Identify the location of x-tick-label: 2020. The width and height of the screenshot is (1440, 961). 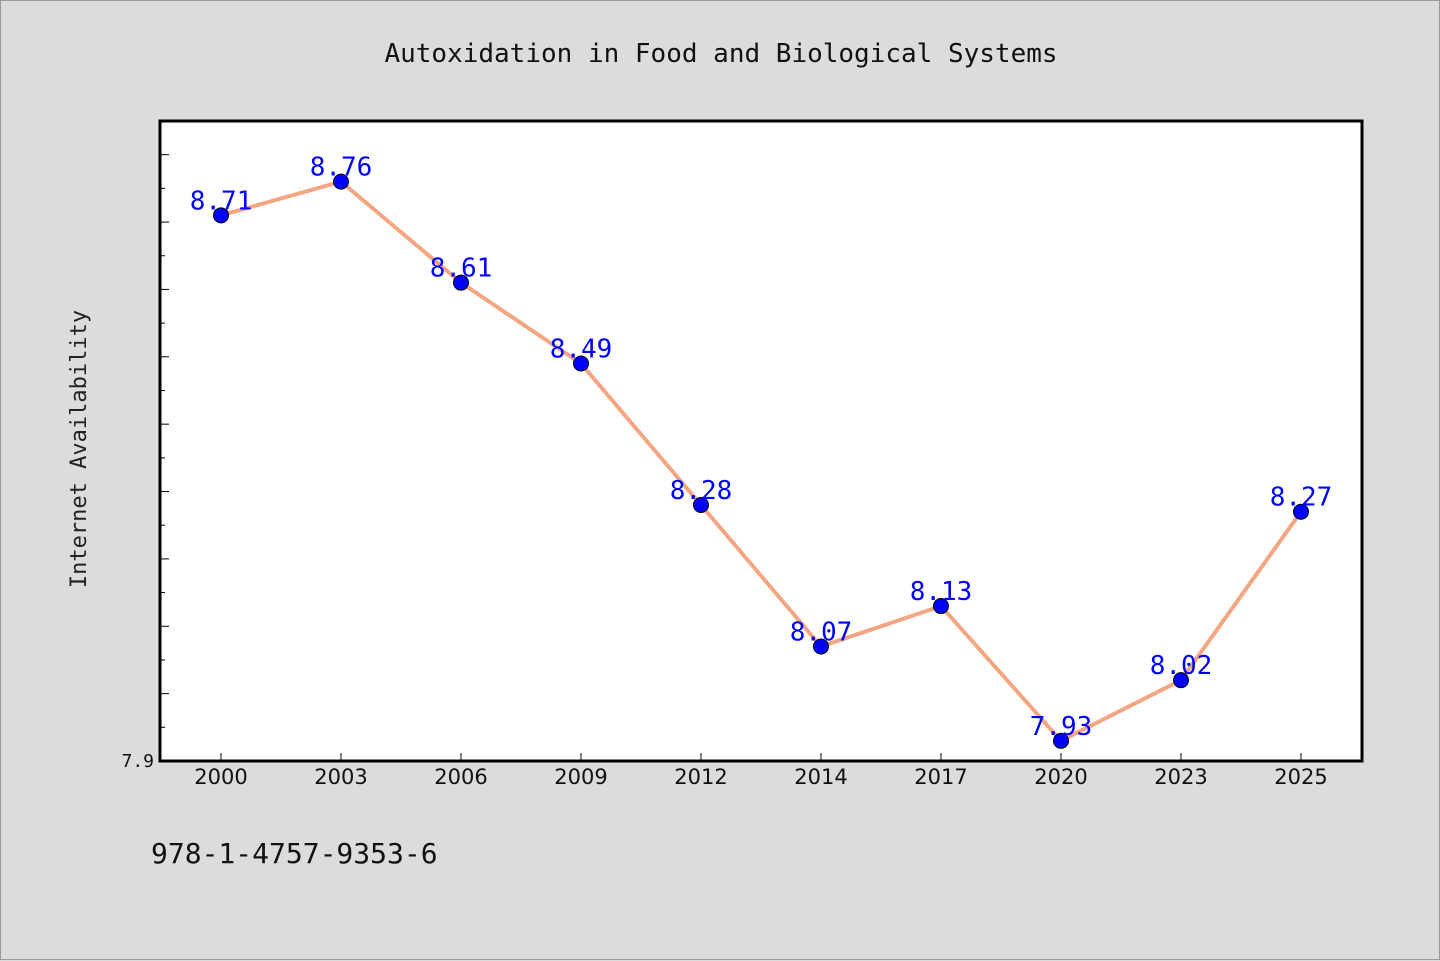
(1060, 777).